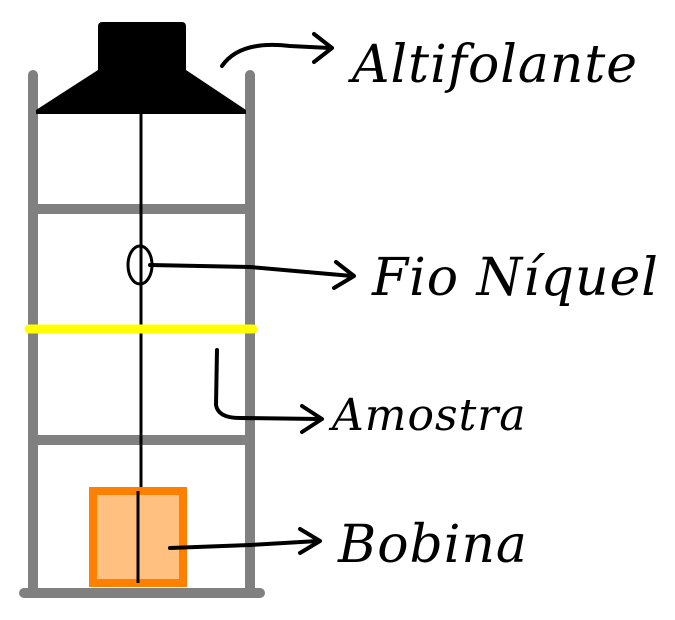 This screenshot has width=675, height=620. What do you see at coordinates (141, 92) in the screenshot?
I see `speaker-cone` at bounding box center [141, 92].